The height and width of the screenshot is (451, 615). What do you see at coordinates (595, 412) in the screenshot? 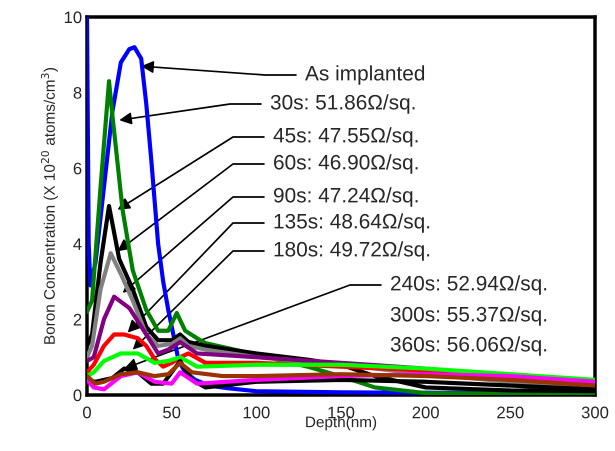
I see `x-tick-label: 300` at bounding box center [595, 412].